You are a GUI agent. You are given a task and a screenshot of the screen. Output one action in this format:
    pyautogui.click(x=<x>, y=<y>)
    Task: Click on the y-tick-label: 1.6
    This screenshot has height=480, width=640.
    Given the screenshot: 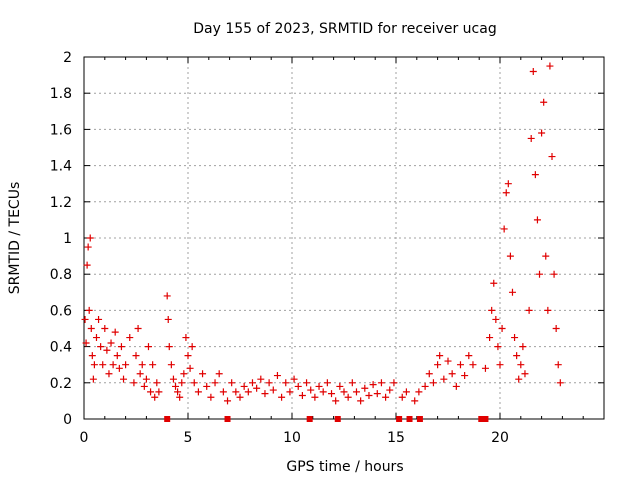 What is the action you would take?
    pyautogui.click(x=61, y=130)
    